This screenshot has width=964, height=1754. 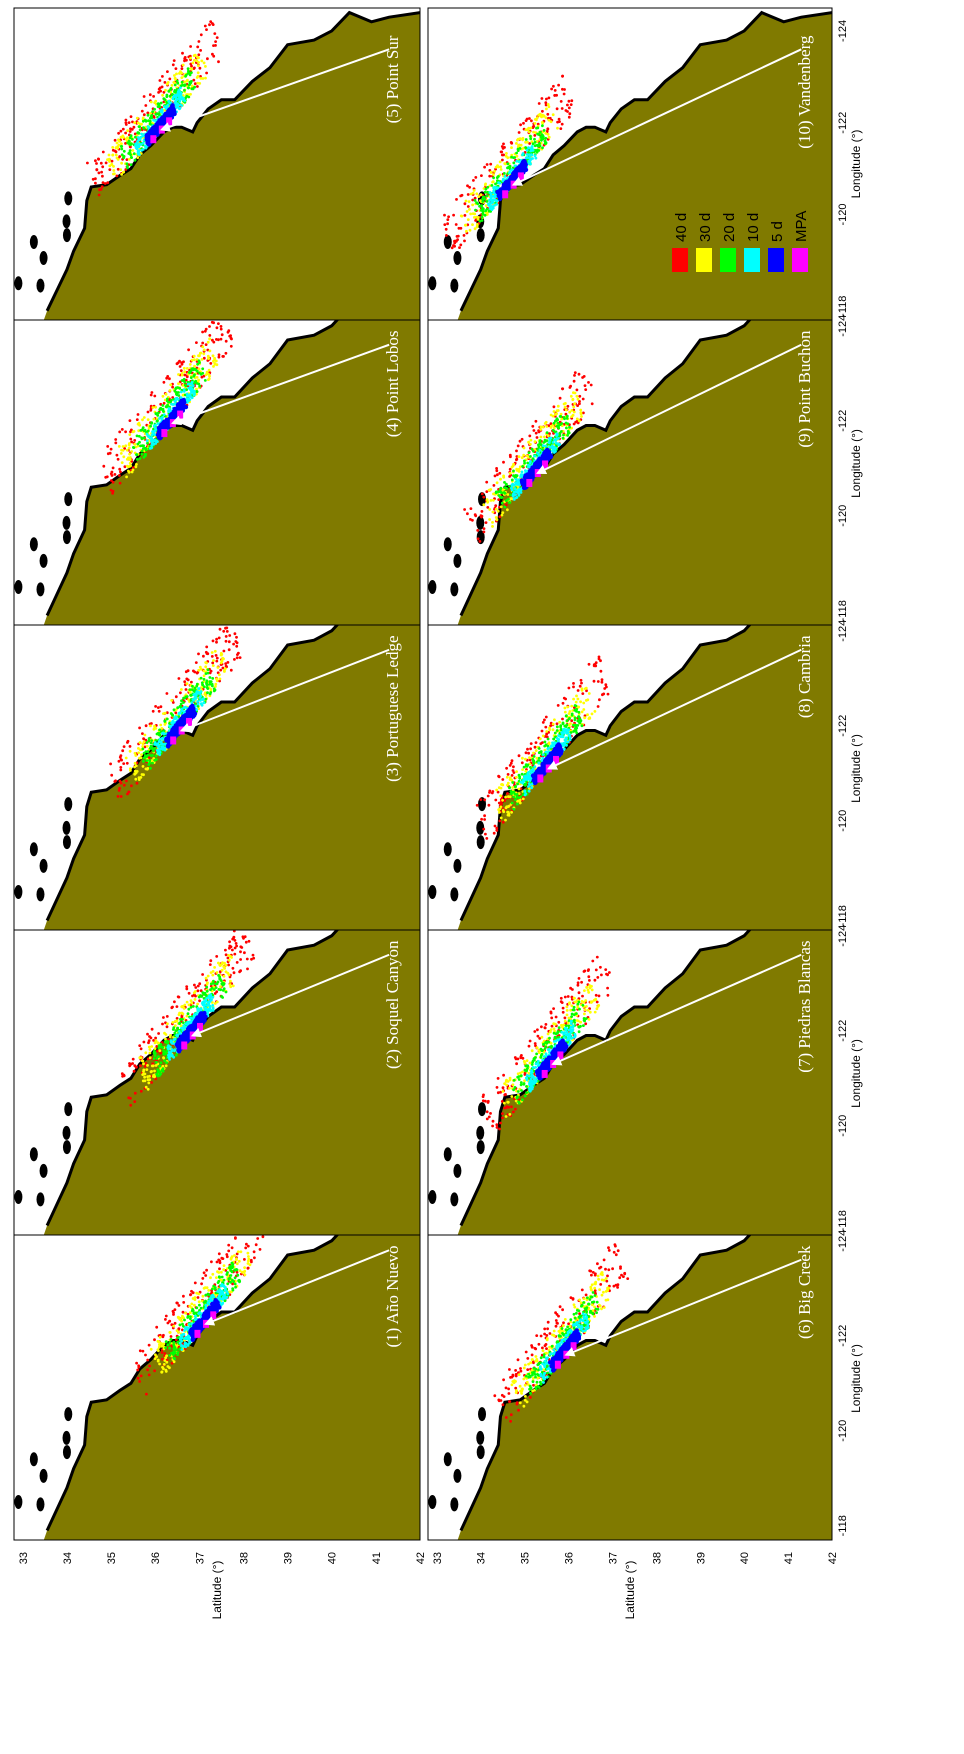 What do you see at coordinates (804, 676) in the screenshot?
I see `panel-label: (8) Cambria` at bounding box center [804, 676].